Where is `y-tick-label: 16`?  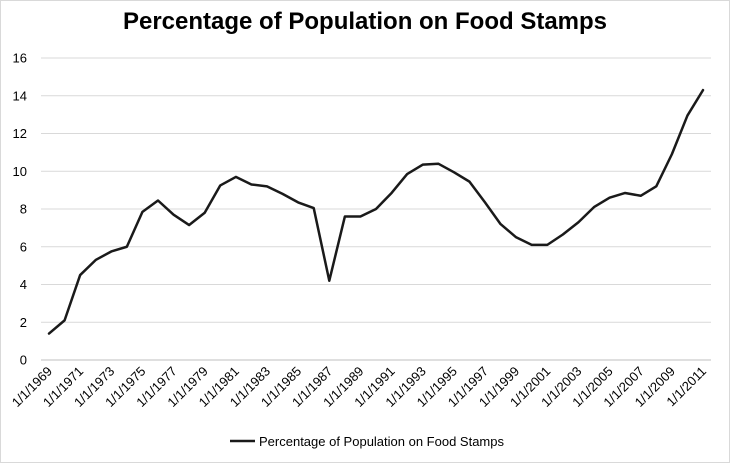 y-tick-label: 16 is located at coordinates (20, 58).